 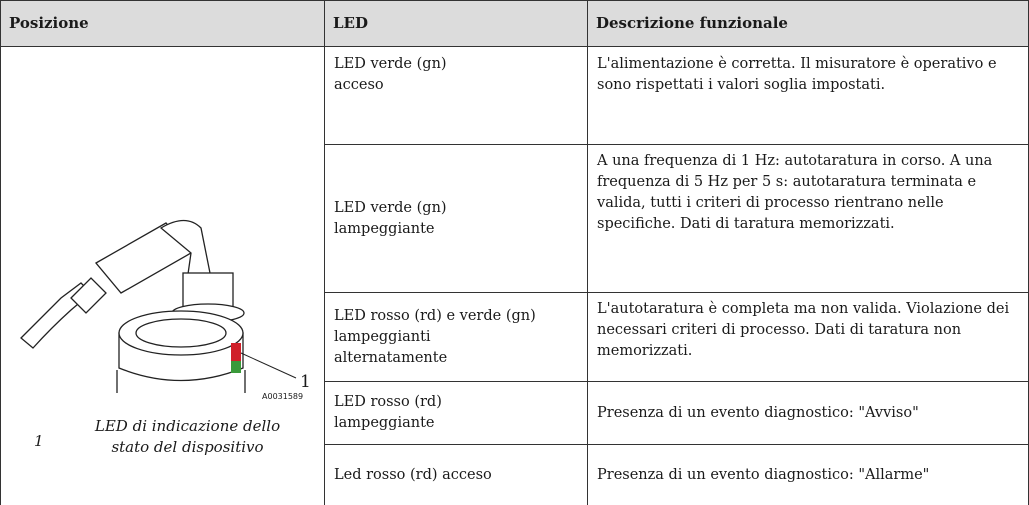 What do you see at coordinates (388, 402) in the screenshot?
I see `led-line: LED rosso (rd)` at bounding box center [388, 402].